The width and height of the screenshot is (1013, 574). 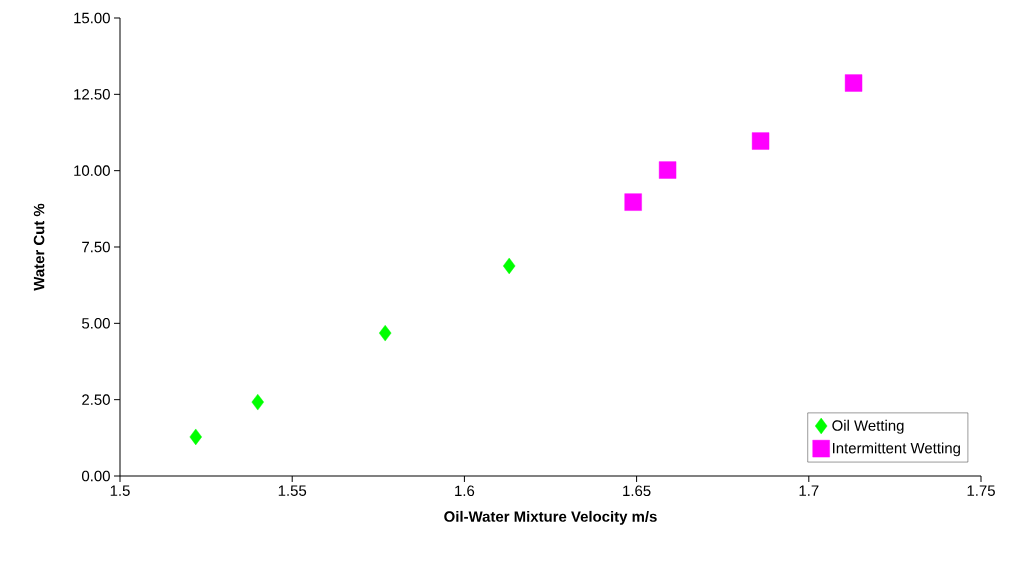 I want to click on y-tick-label: 5.00, so click(x=96, y=323).